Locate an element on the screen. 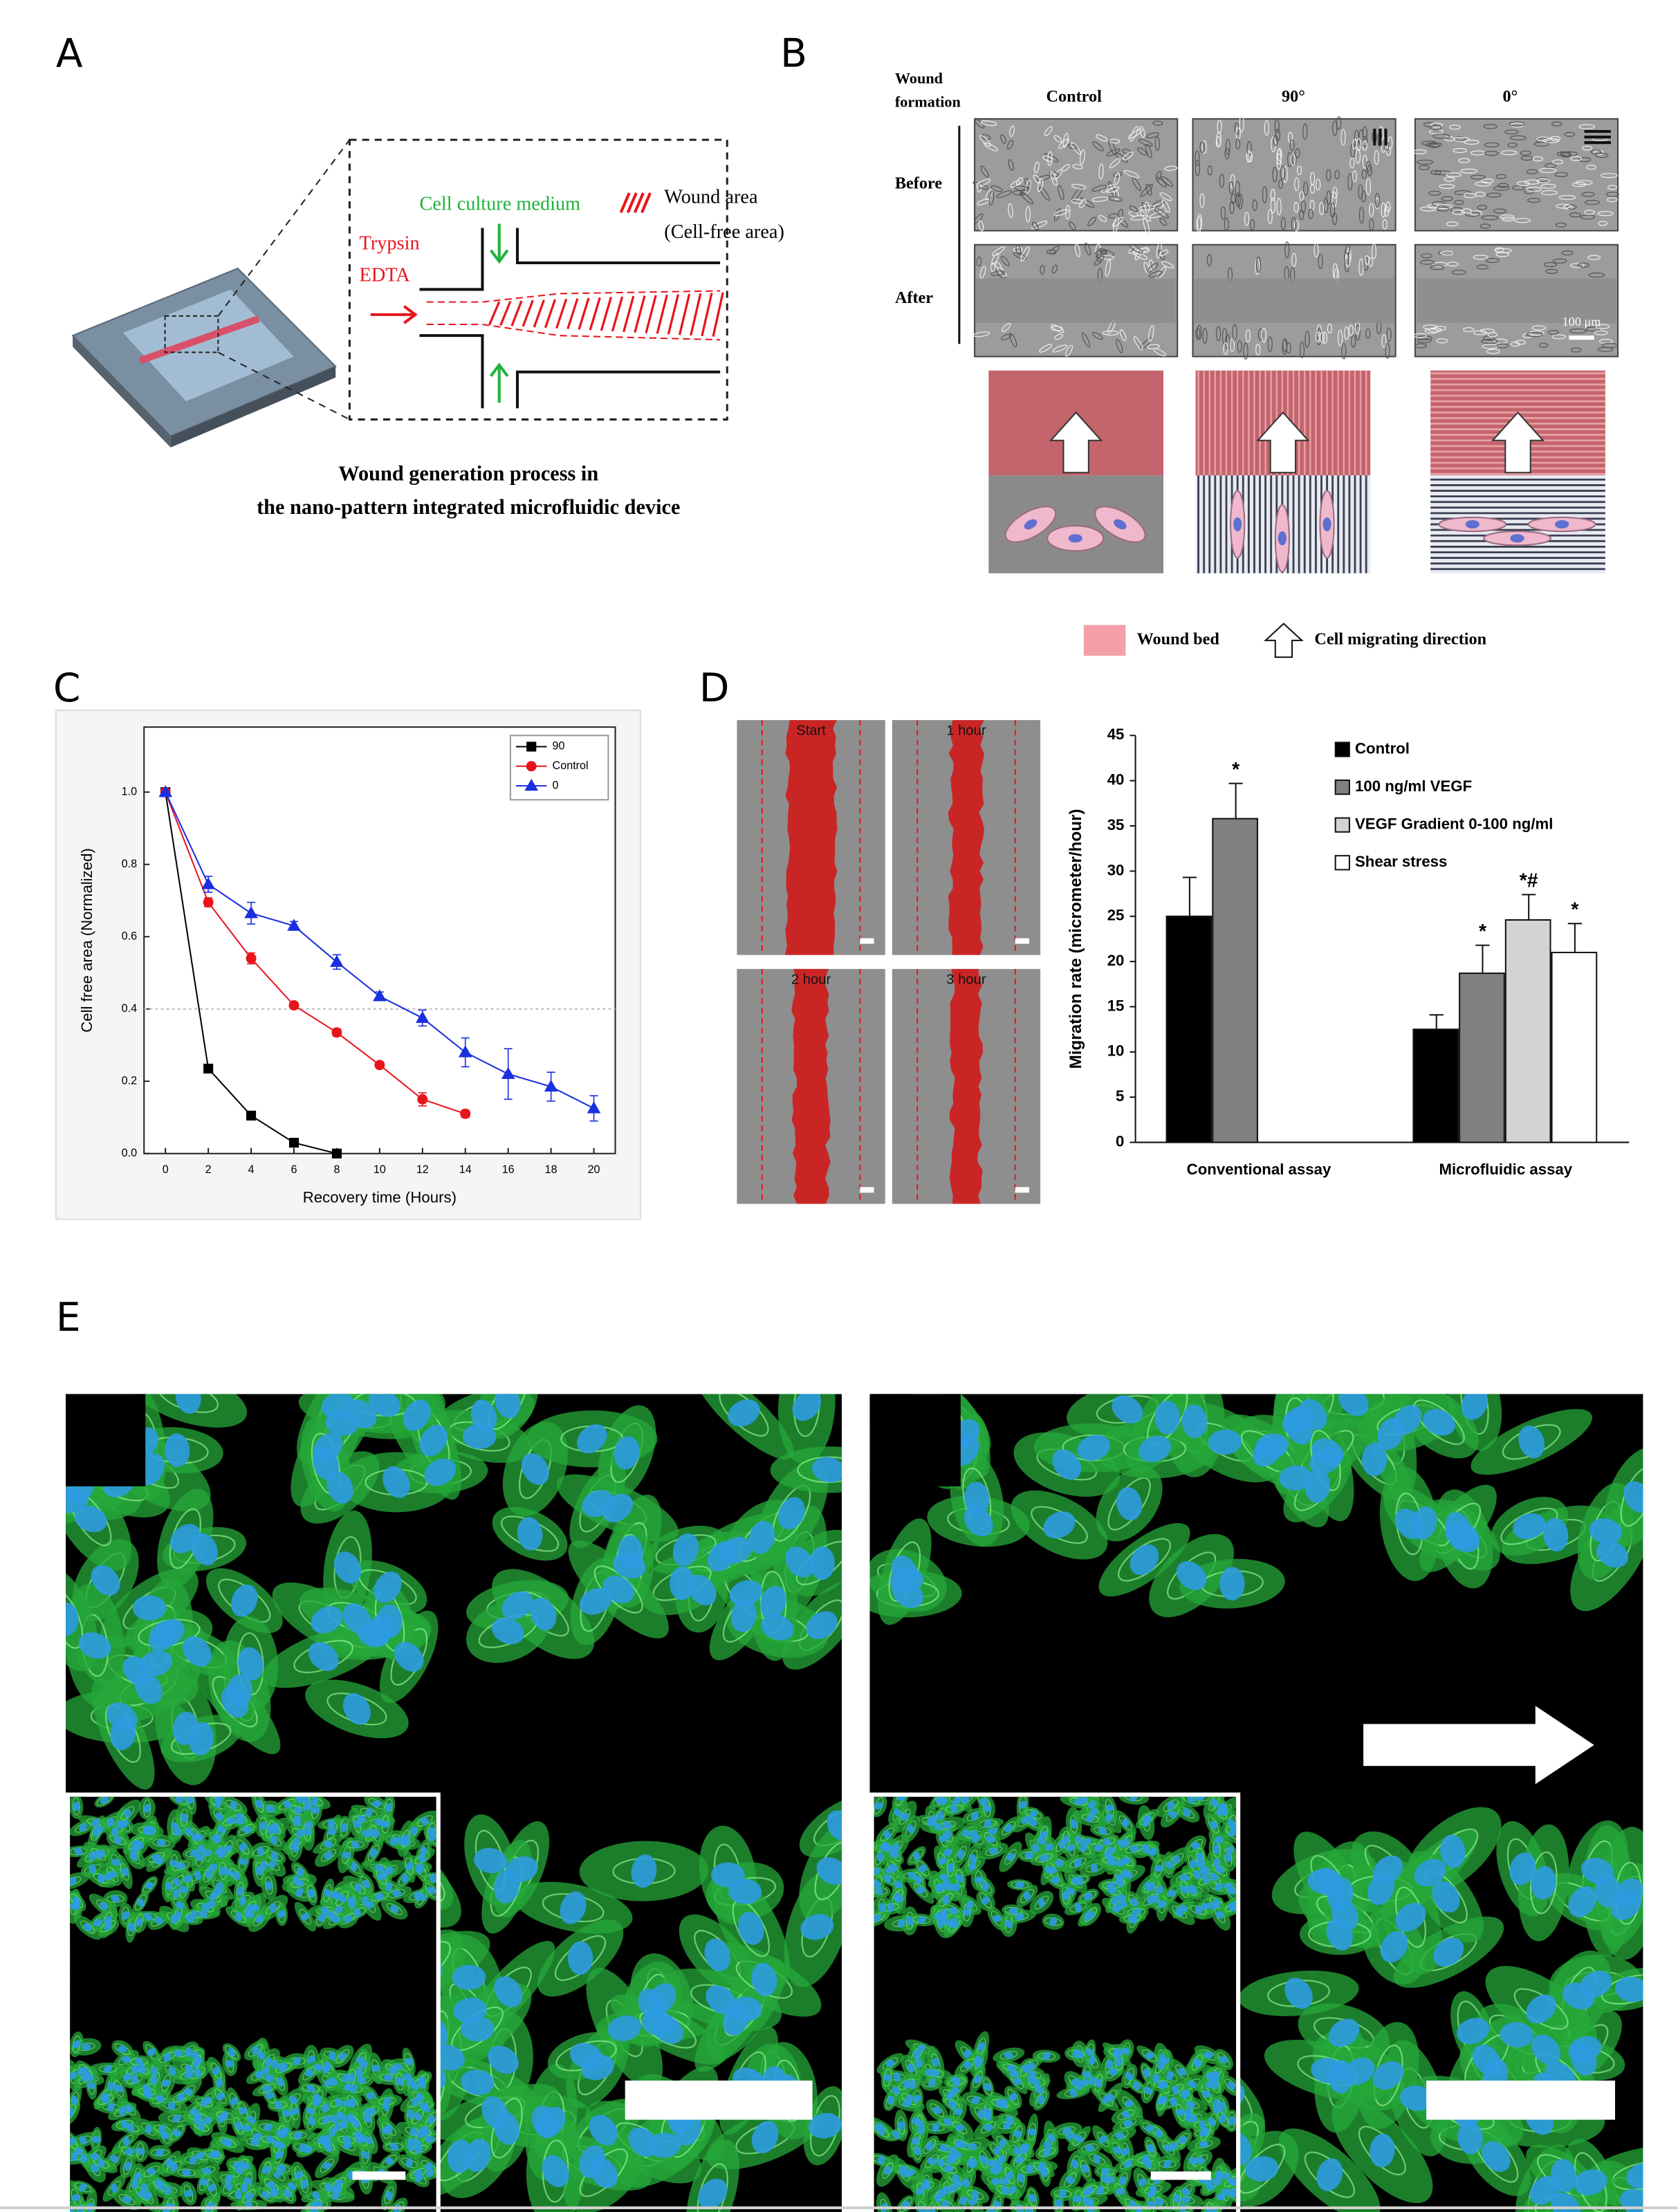  image-label: 1 hour is located at coordinates (966, 731).